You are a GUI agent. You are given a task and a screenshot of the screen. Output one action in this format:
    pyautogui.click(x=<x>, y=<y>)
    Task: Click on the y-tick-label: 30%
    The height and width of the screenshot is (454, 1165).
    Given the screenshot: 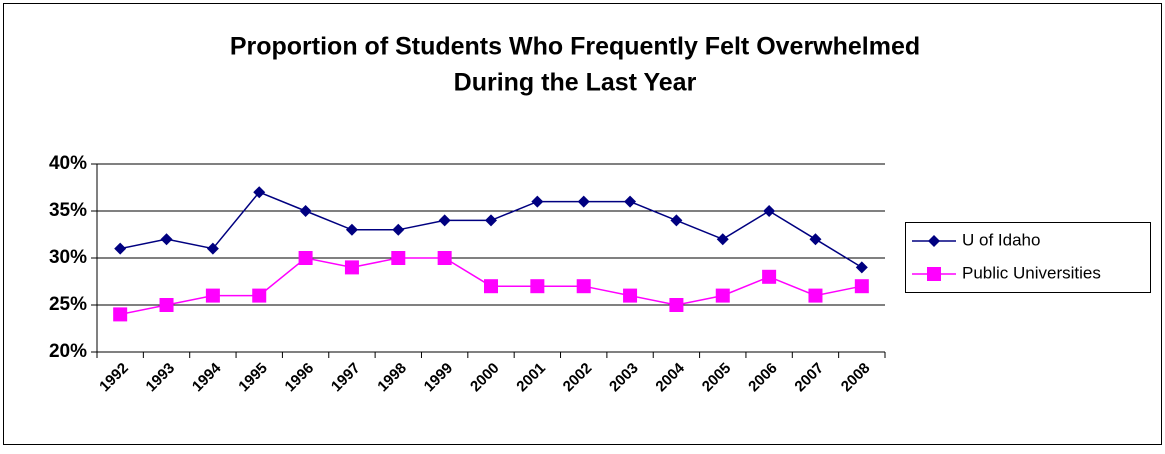 What is the action you would take?
    pyautogui.click(x=68, y=257)
    